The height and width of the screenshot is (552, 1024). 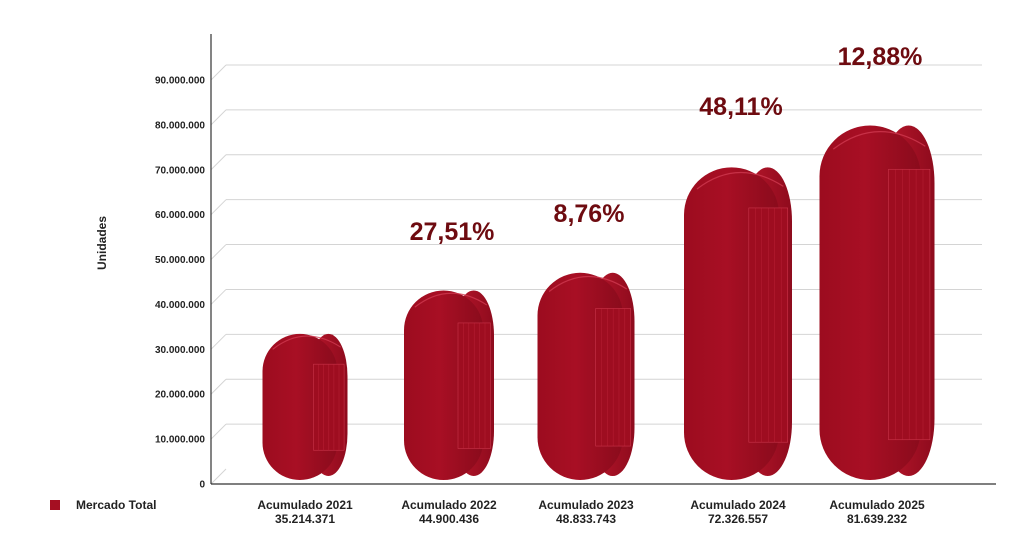 What do you see at coordinates (180, 350) in the screenshot?
I see `y-tick-label: 30.000.000` at bounding box center [180, 350].